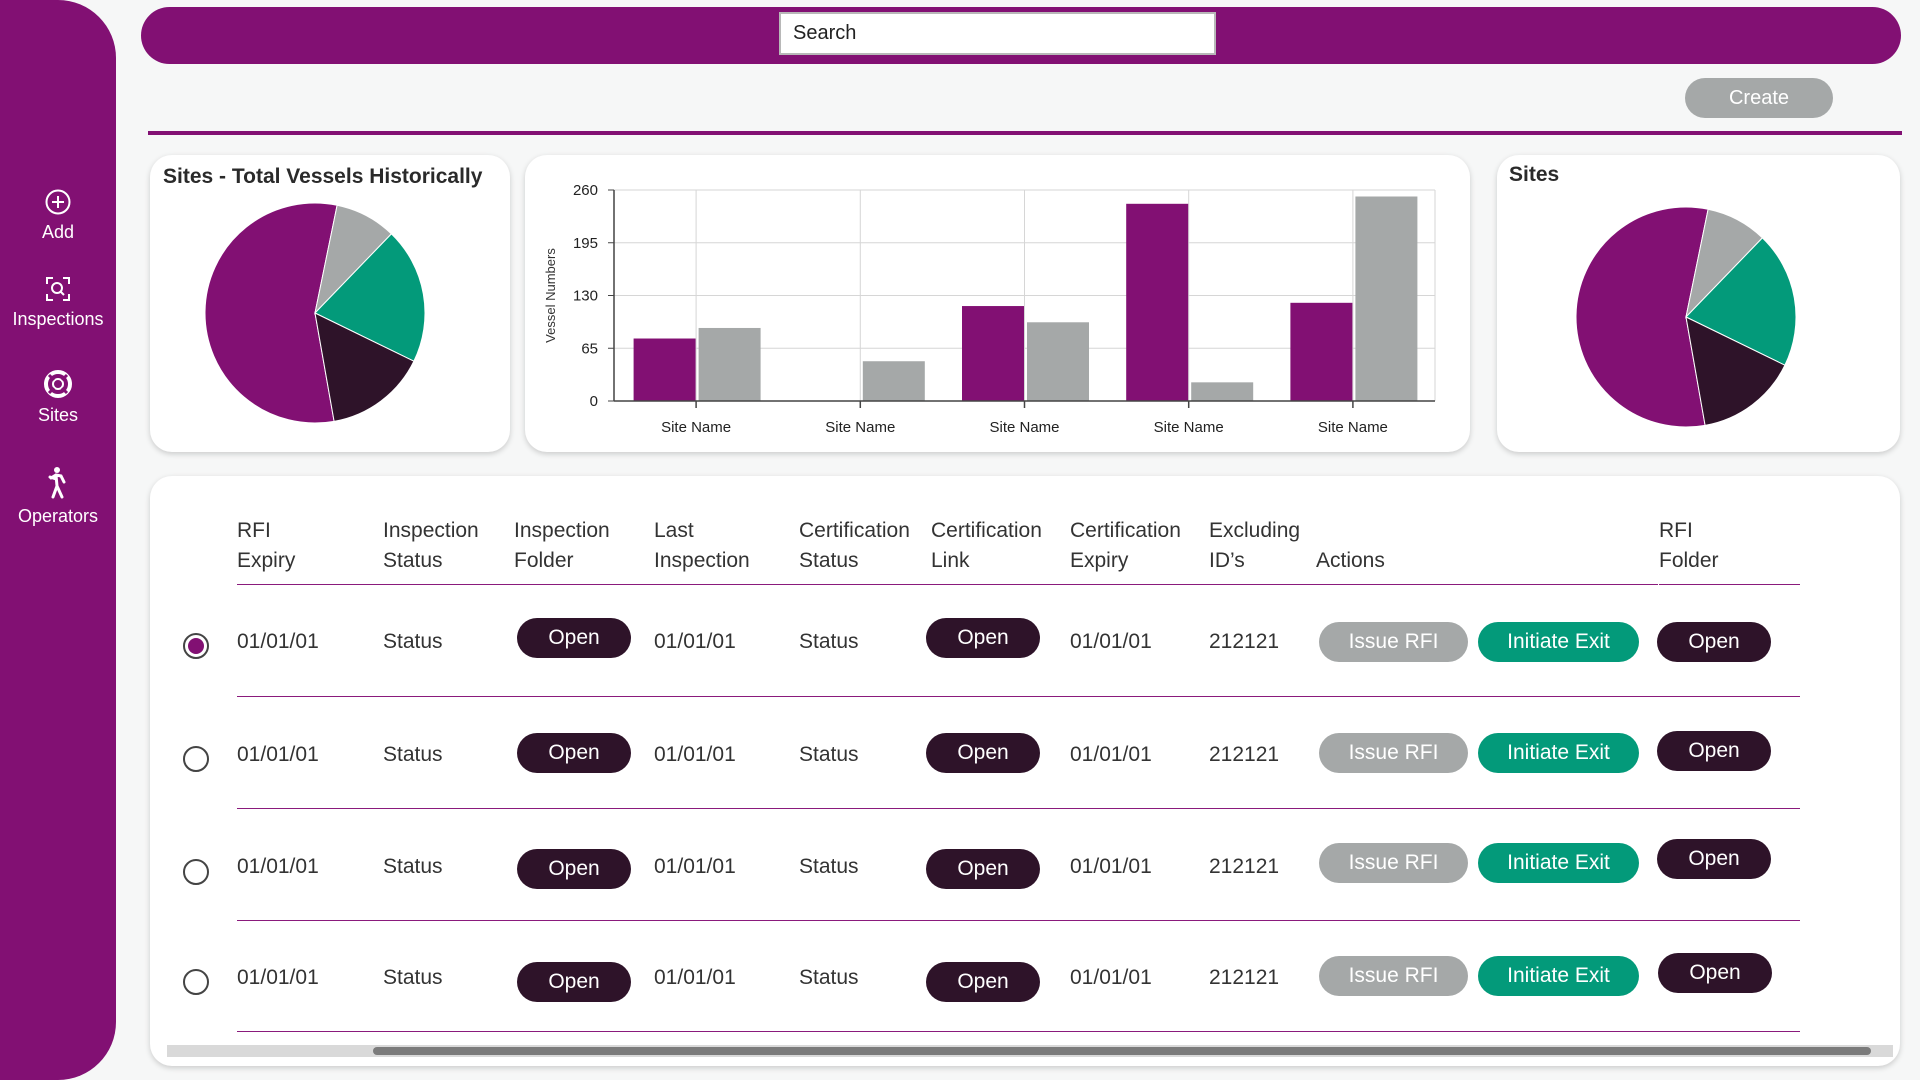  Describe the element at coordinates (58, 232) in the screenshot. I see `sidebar-item-label: Add` at that location.